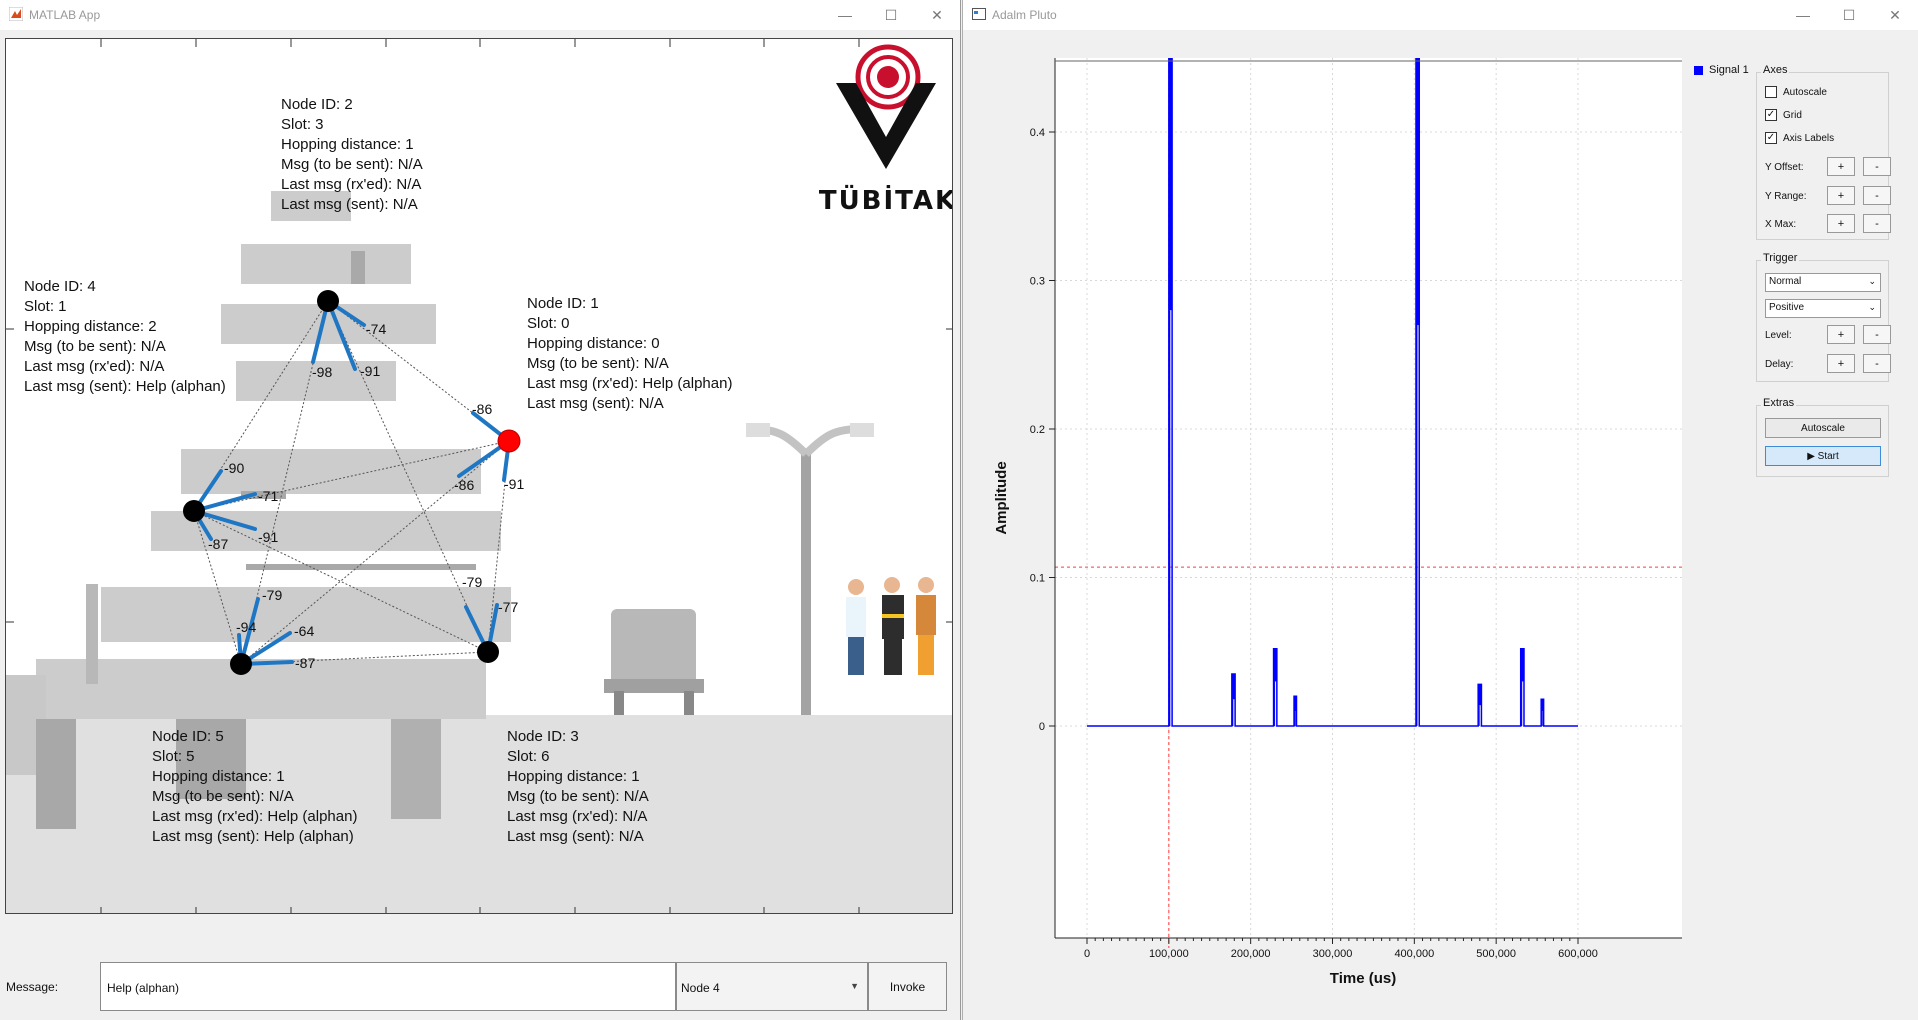 This screenshot has height=1020, width=1918. What do you see at coordinates (488, 652) in the screenshot?
I see `node-3-marker` at bounding box center [488, 652].